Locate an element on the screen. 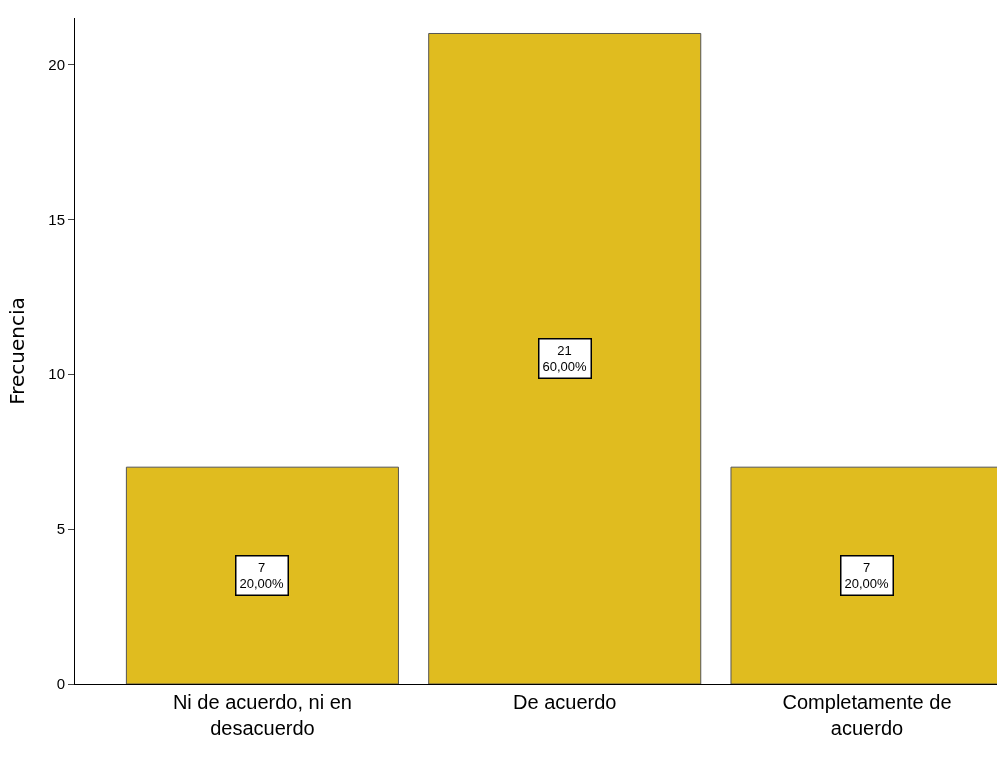  y-tick-label: 5 is located at coordinates (60, 529).